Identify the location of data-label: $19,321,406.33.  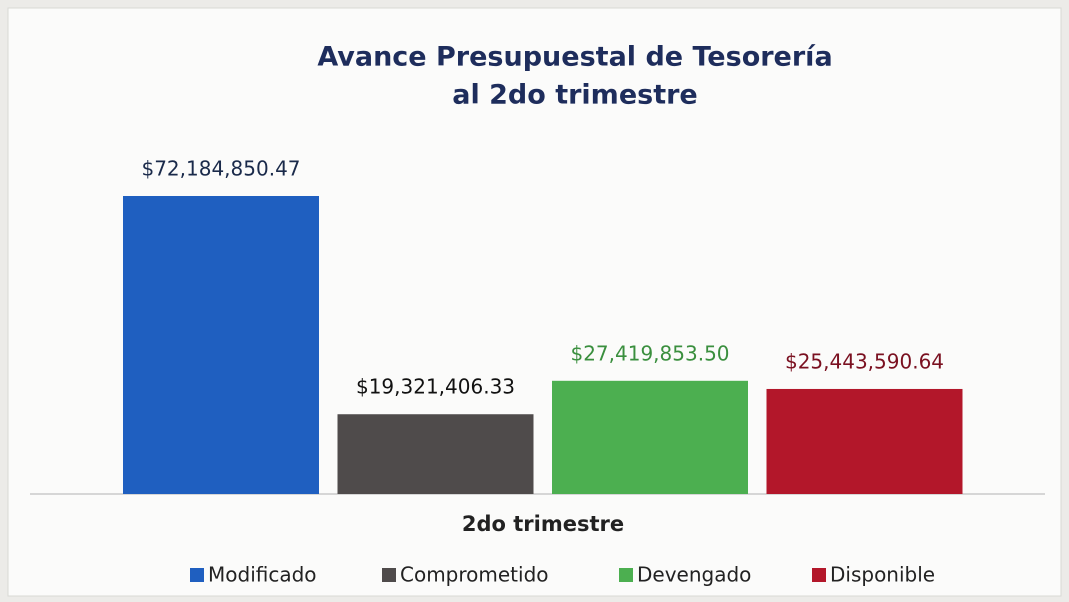
(435, 387).